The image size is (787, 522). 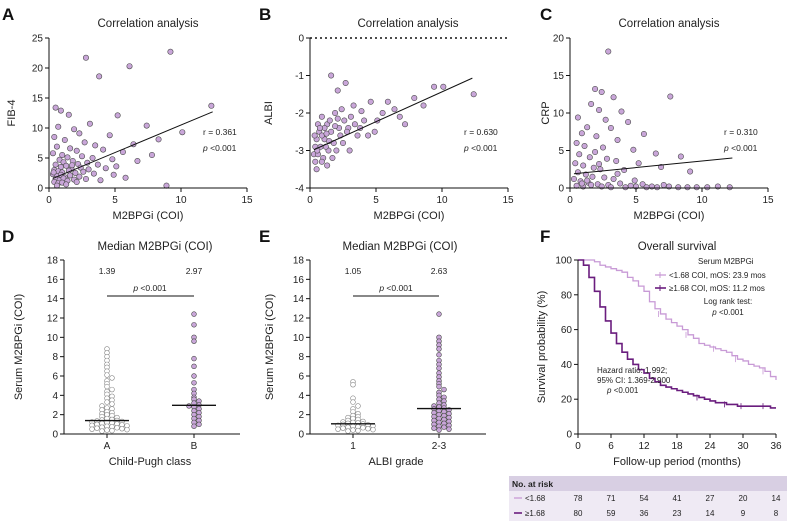 What do you see at coordinates (264, 236) in the screenshot?
I see `panel-letter-e: E` at bounding box center [264, 236].